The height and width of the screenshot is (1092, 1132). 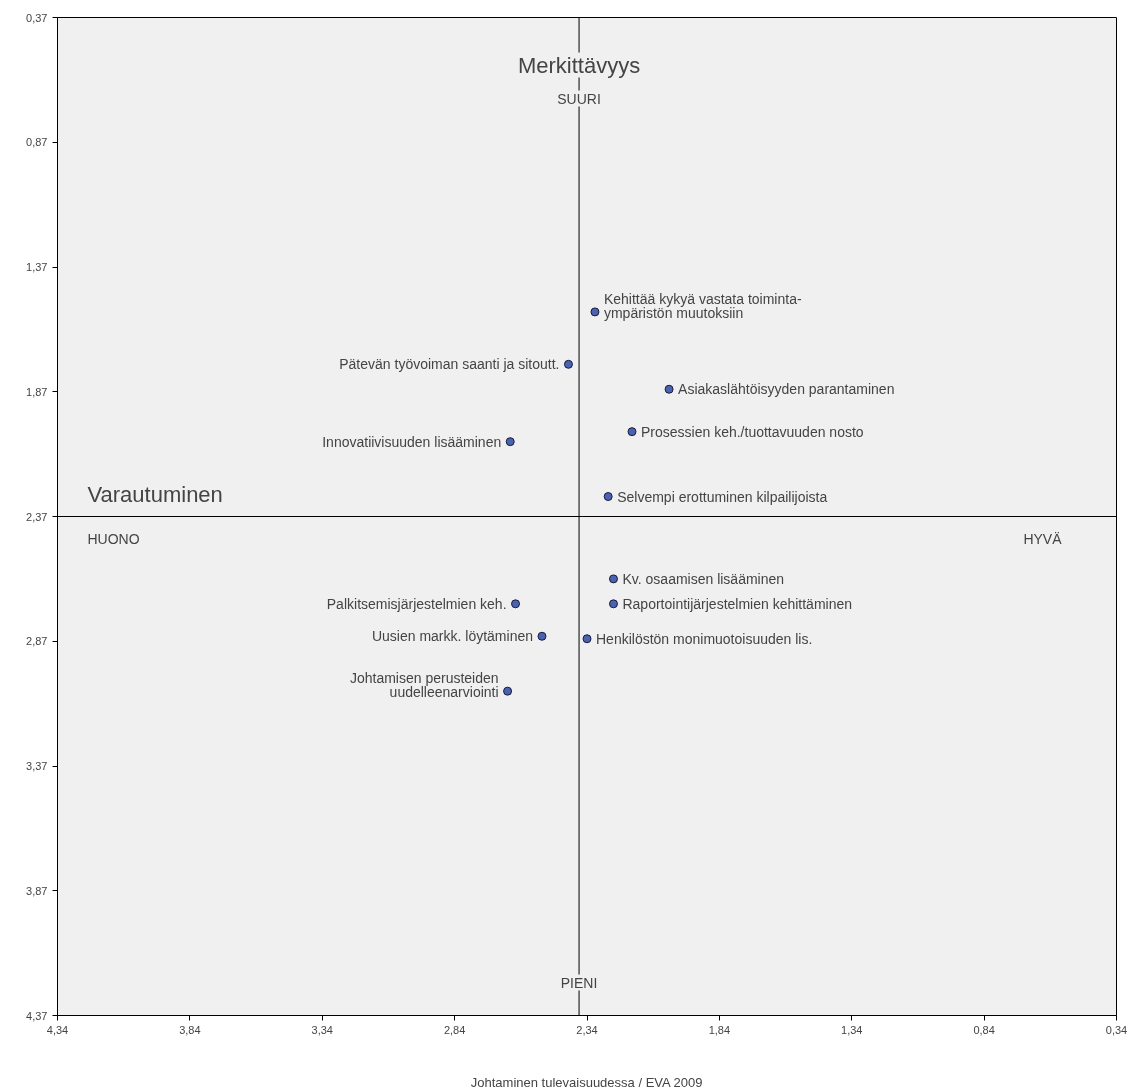 What do you see at coordinates (737, 603) in the screenshot?
I see `annotation: Raportointijärjestelmien kehittäminen` at bounding box center [737, 603].